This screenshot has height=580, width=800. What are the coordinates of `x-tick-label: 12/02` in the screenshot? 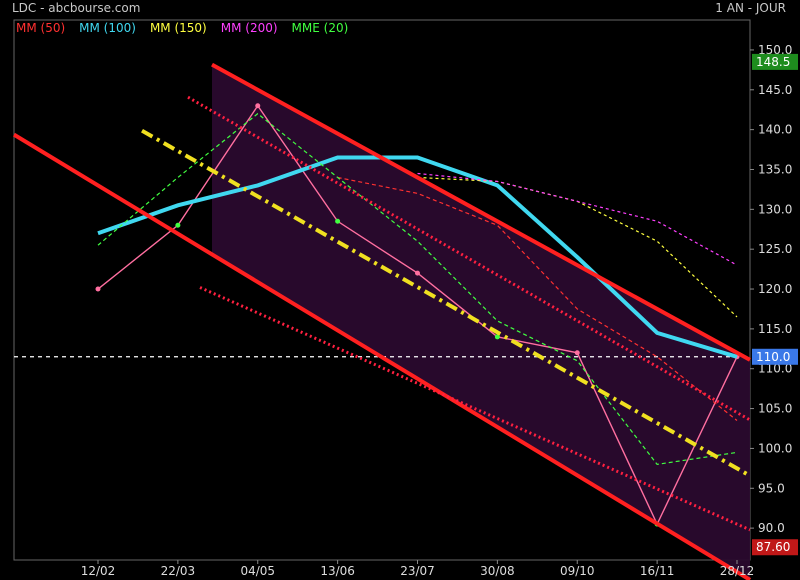 It's located at (98, 571).